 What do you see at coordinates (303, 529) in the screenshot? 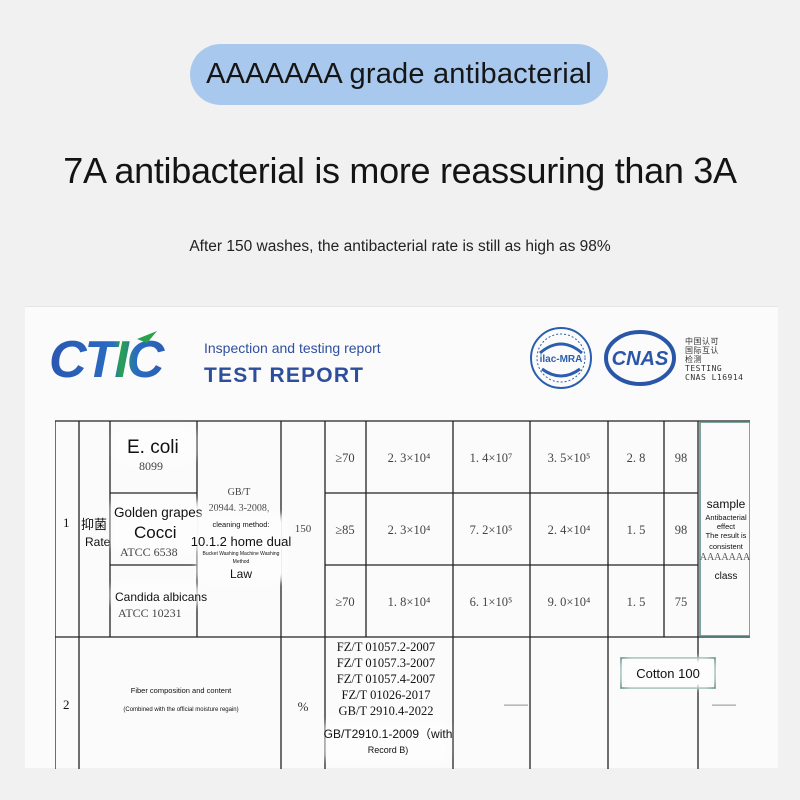
I see `wash-count: 150` at bounding box center [303, 529].